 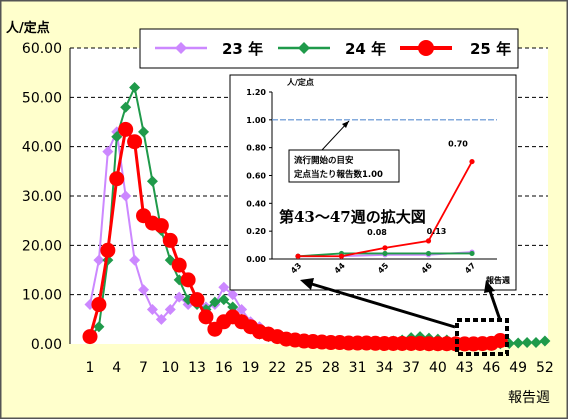 What do you see at coordinates (42, 98) in the screenshot?
I see `main-y-tick-label: 50.00` at bounding box center [42, 98].